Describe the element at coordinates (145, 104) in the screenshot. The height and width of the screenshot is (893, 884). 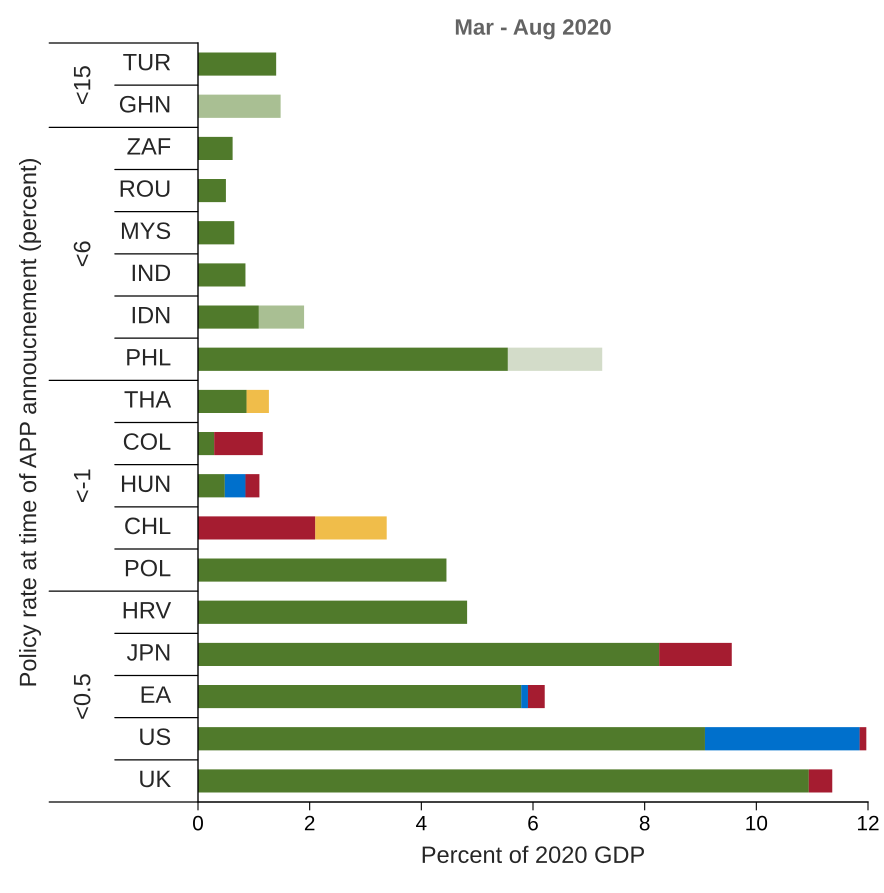
I see `y-tick-label: GHN` at that location.